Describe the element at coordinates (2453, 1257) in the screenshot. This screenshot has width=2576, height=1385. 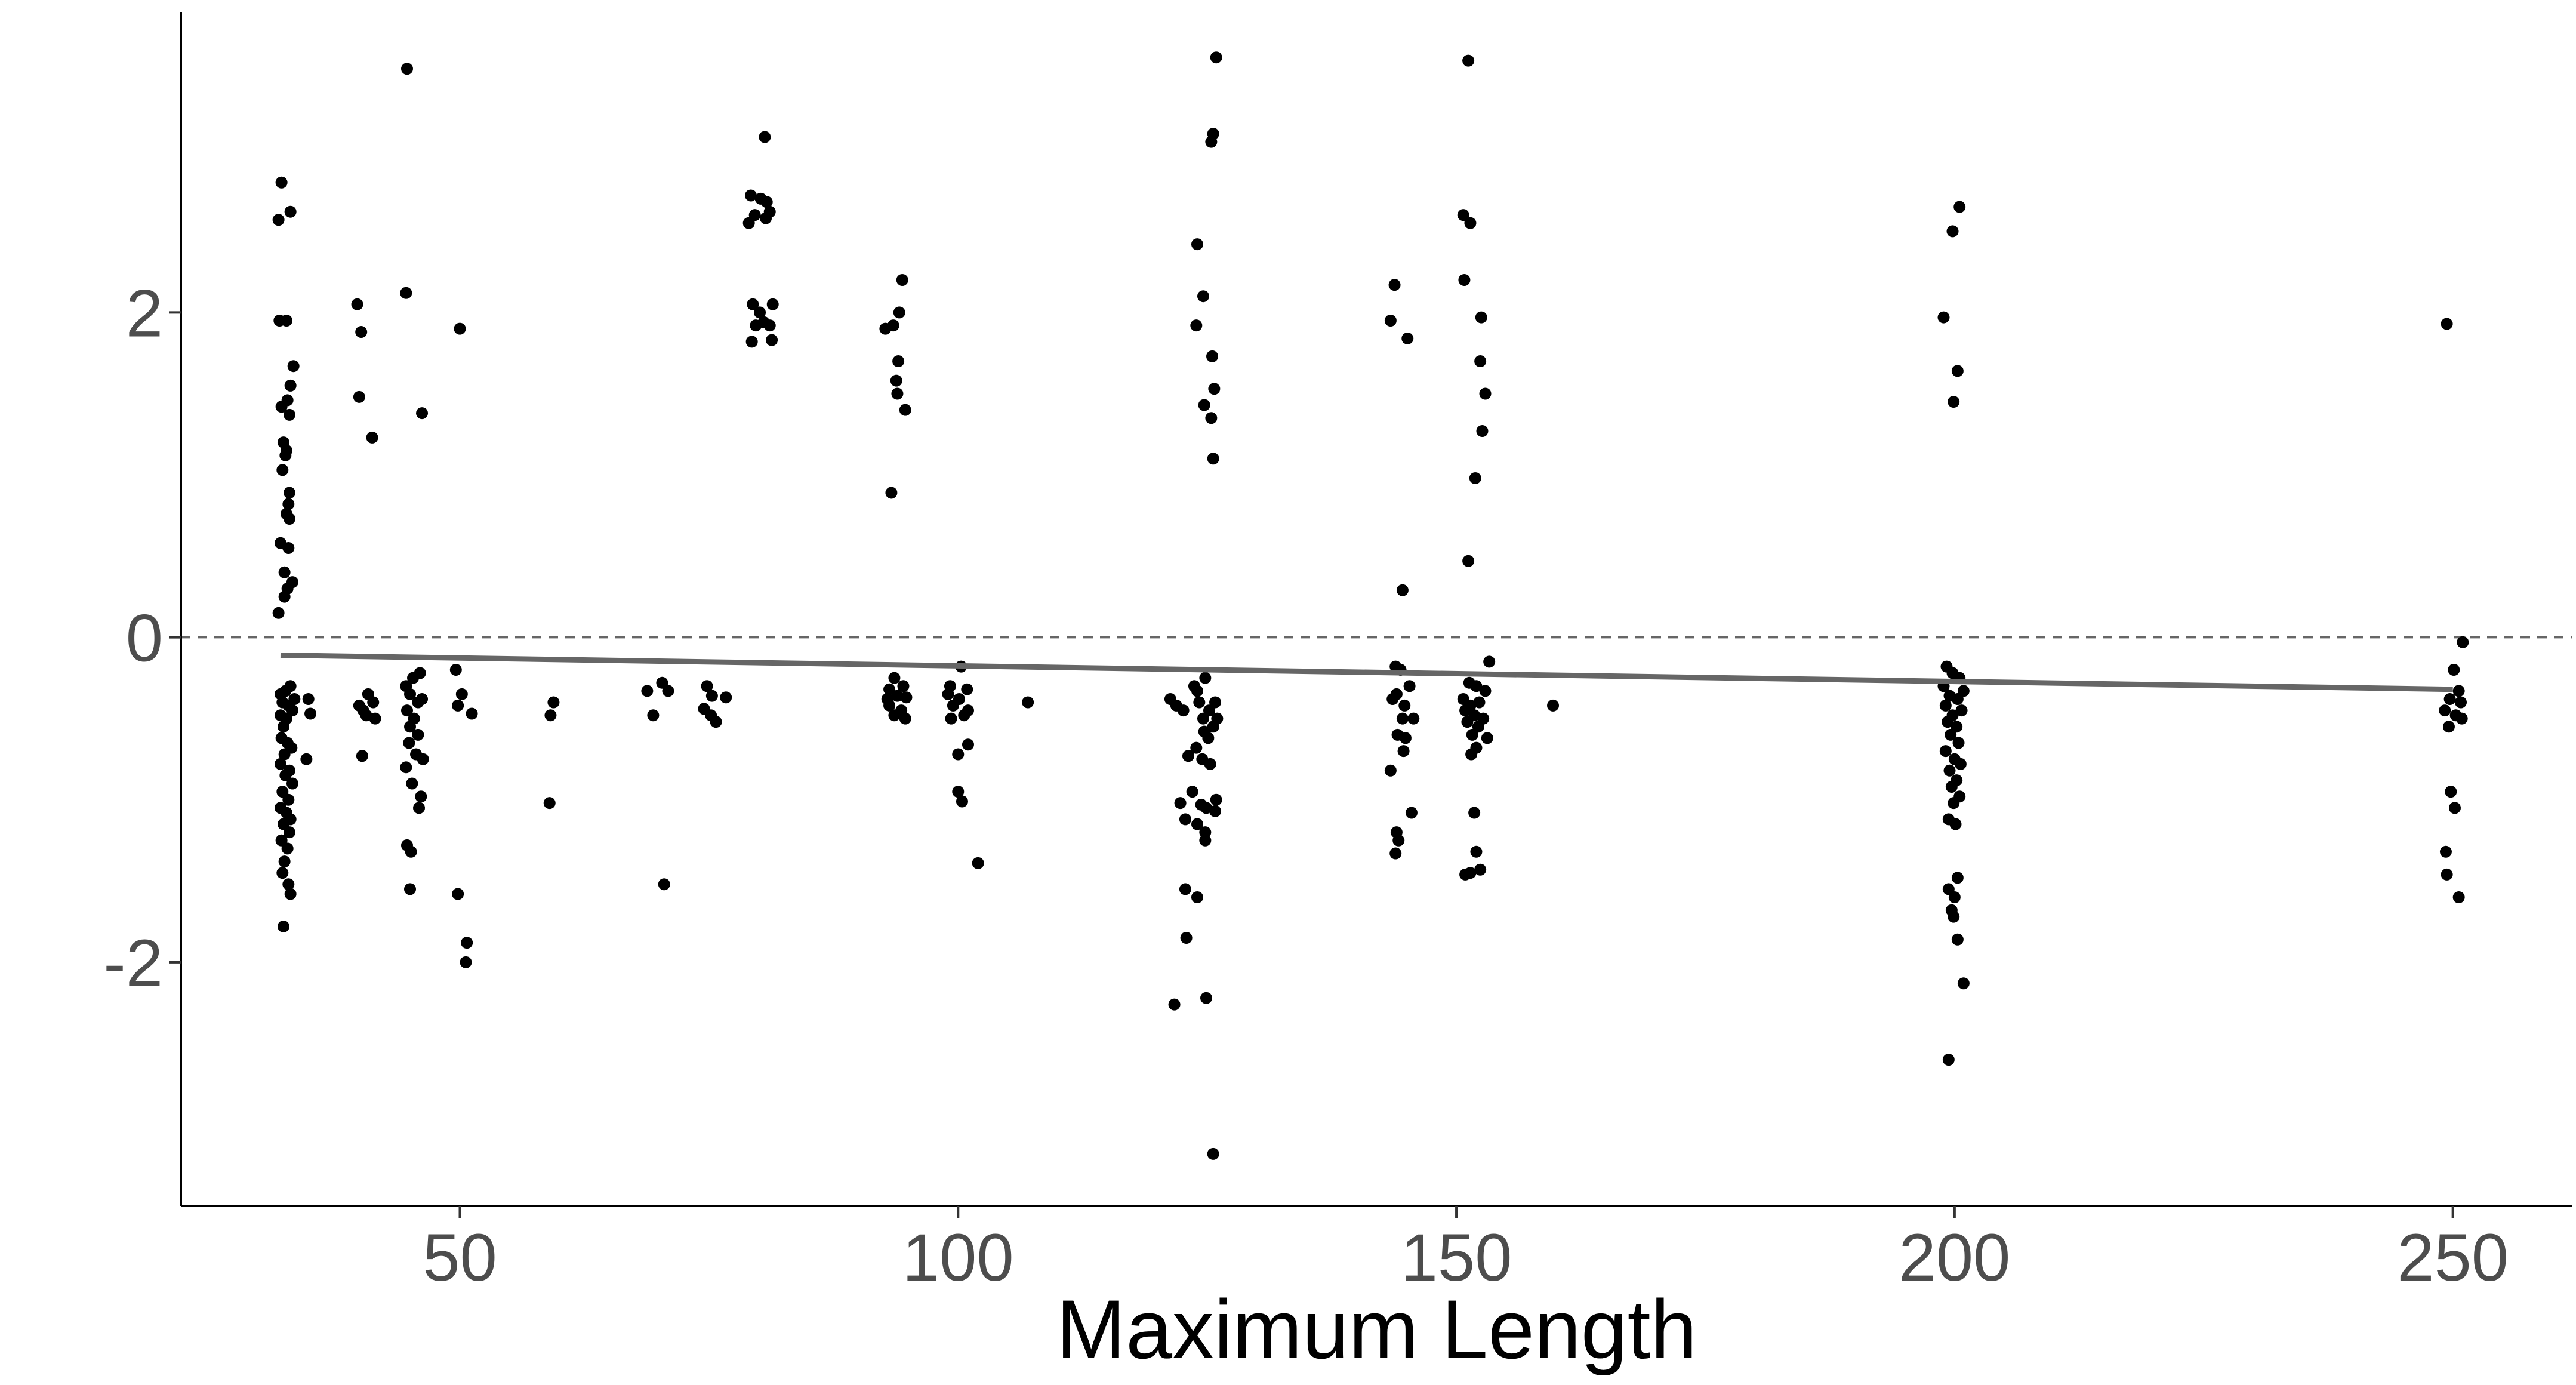
I see `x-tick-label: 250` at that location.